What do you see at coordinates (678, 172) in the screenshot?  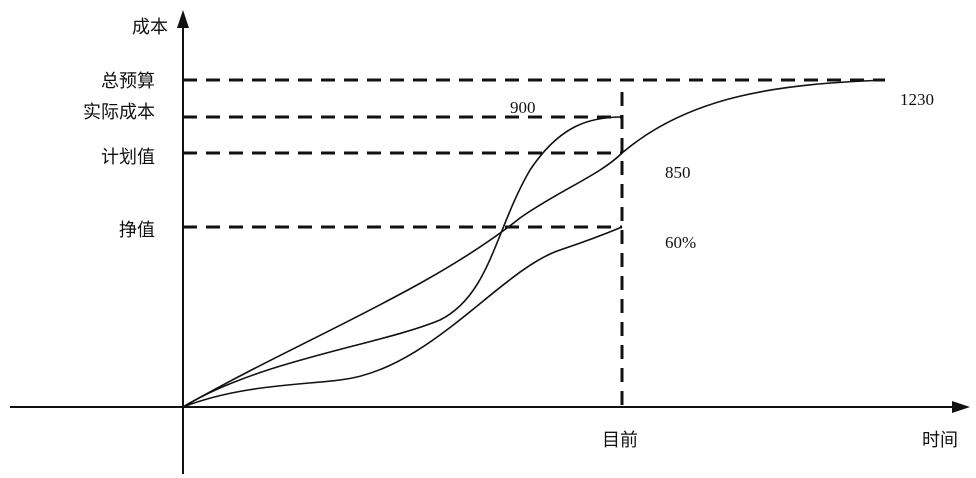 I see `planned-value-value-label: 850` at bounding box center [678, 172].